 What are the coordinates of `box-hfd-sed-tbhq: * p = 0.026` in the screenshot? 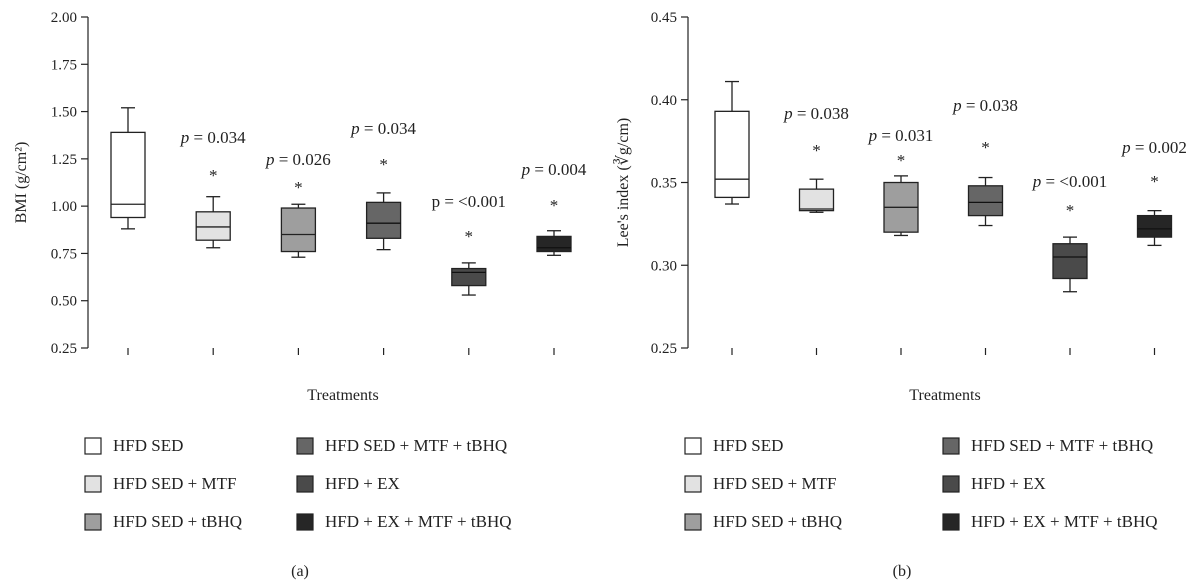 It's located at (298, 204).